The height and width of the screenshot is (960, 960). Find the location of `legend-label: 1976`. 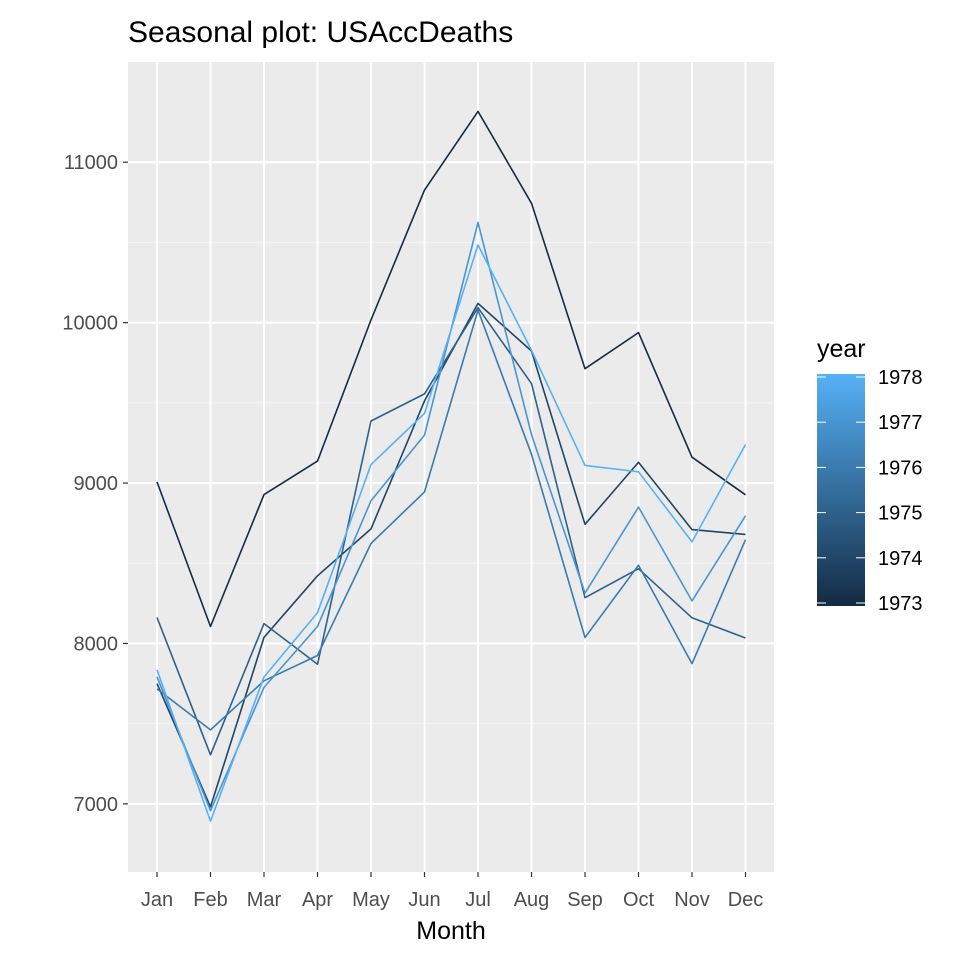

legend-label: 1976 is located at coordinates (900, 468).